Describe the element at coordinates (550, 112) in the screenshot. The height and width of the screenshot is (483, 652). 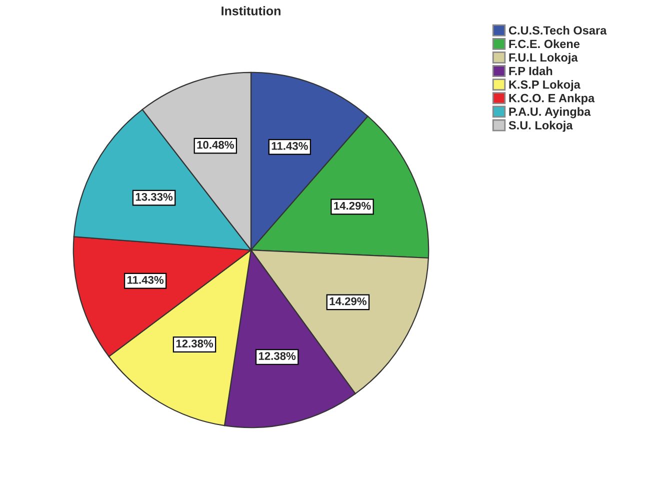
I see `legend-label: P.A.U. Ayingba` at that location.